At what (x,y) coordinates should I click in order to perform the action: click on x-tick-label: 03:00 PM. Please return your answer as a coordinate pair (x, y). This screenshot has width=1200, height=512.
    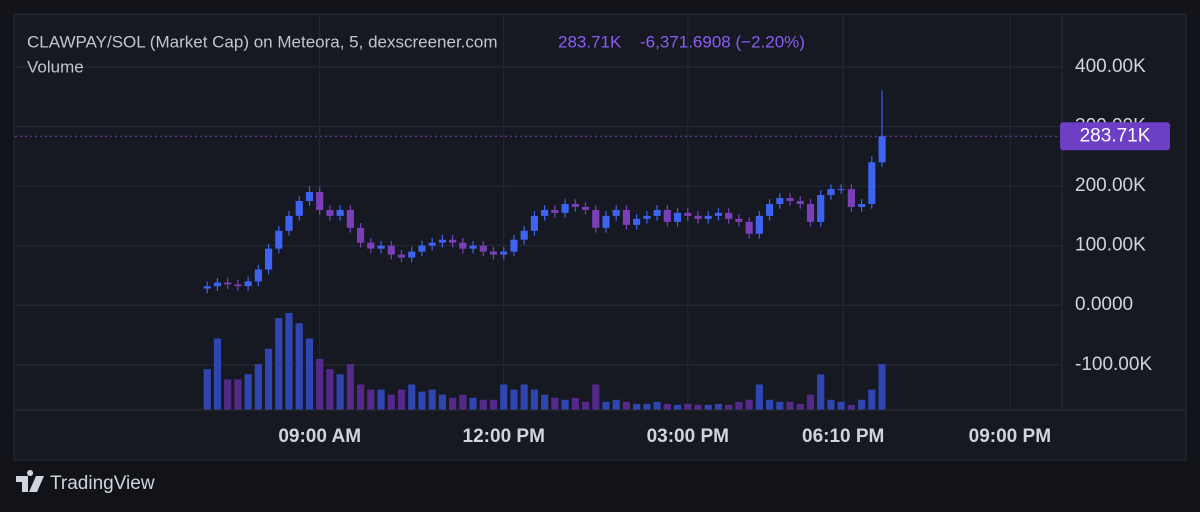
    Looking at the image, I should click on (688, 436).